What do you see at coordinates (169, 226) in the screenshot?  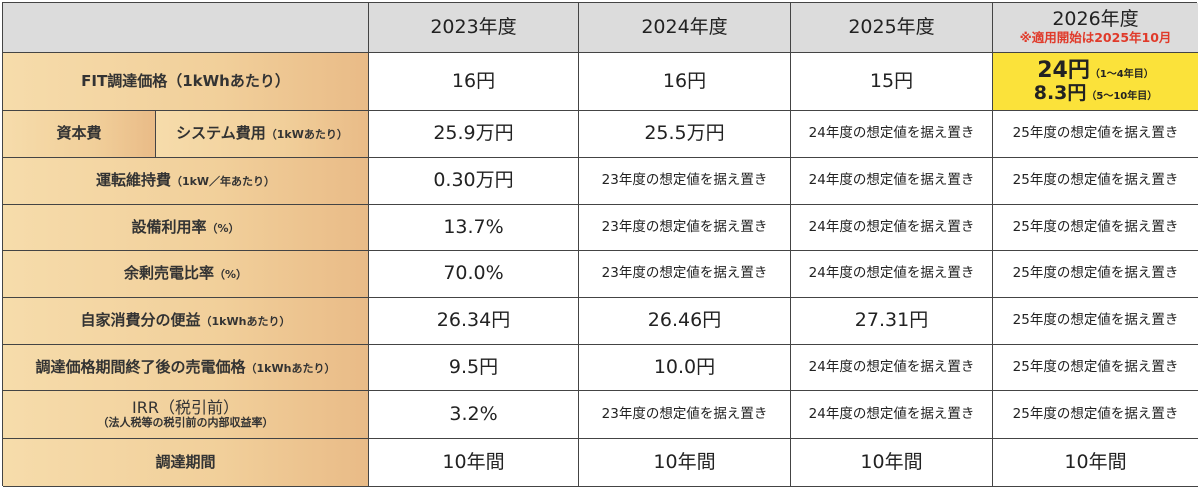 I see `label-text: 設備利用率` at bounding box center [169, 226].